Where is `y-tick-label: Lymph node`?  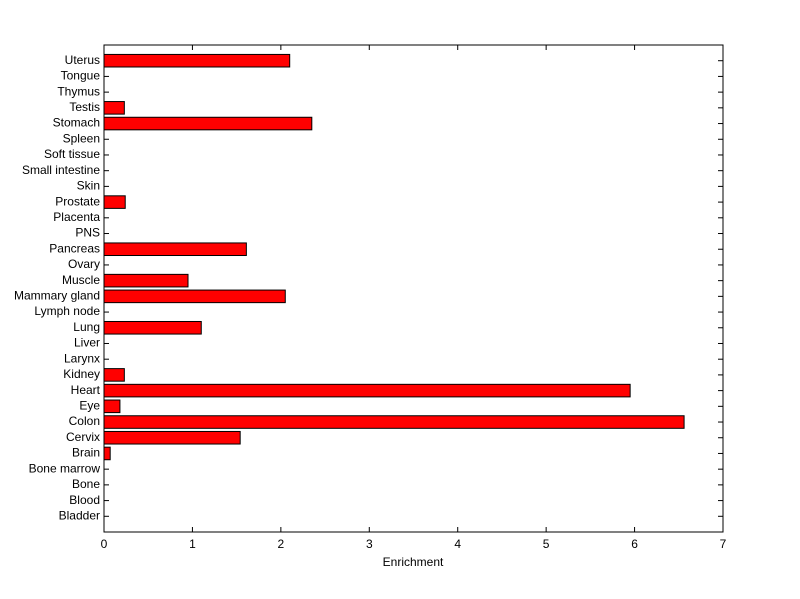
y-tick-label: Lymph node is located at coordinates (67, 311).